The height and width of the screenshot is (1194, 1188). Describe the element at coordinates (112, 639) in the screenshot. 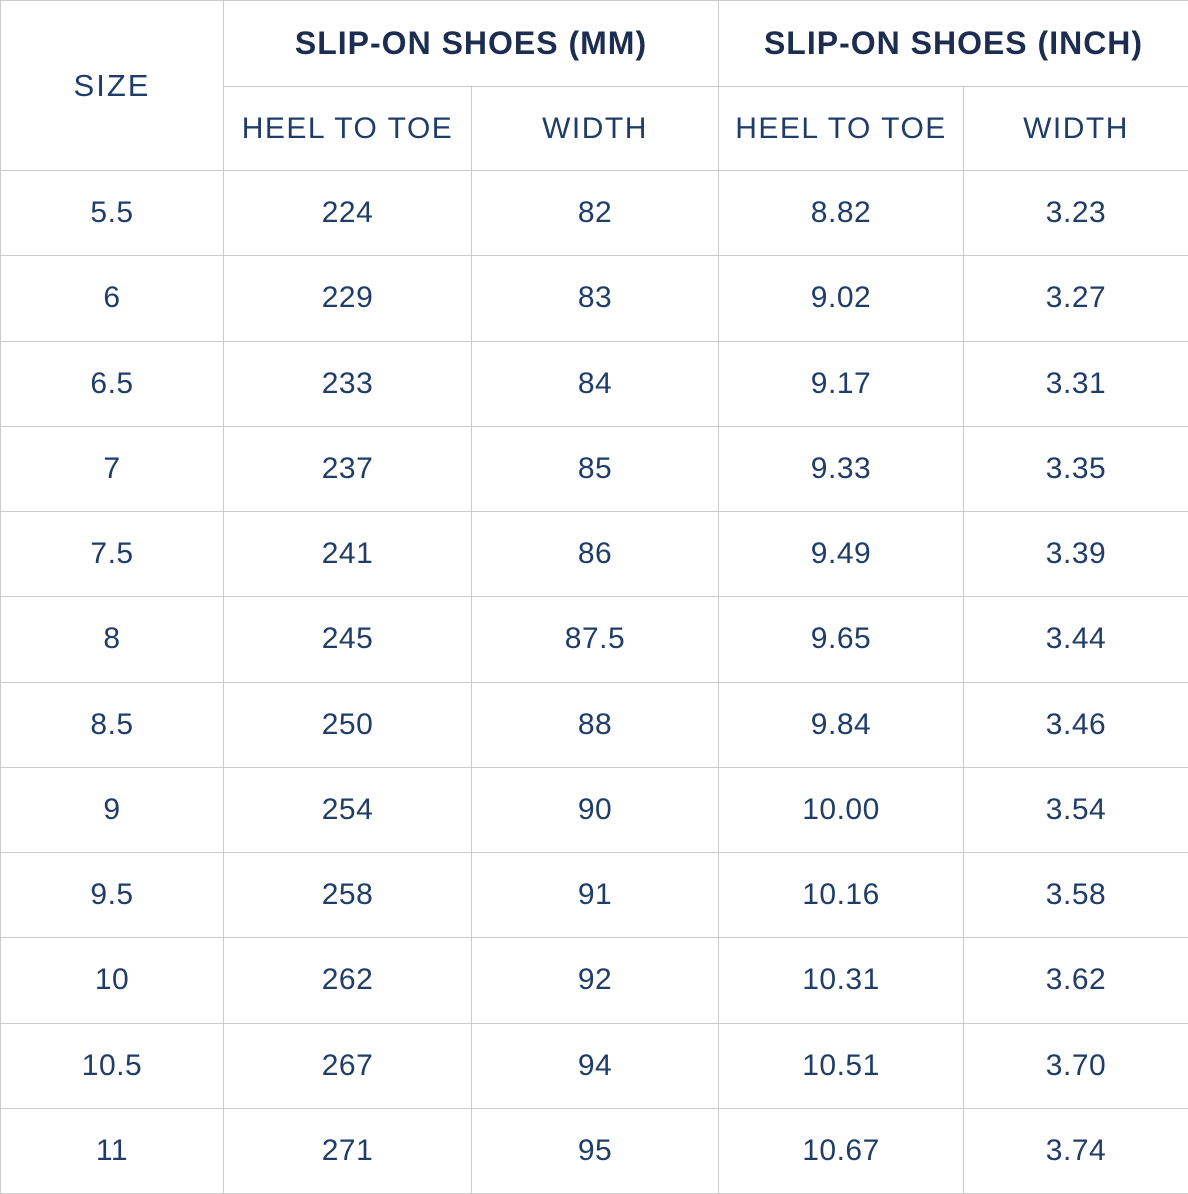

I see `size-cell: 8` at that location.